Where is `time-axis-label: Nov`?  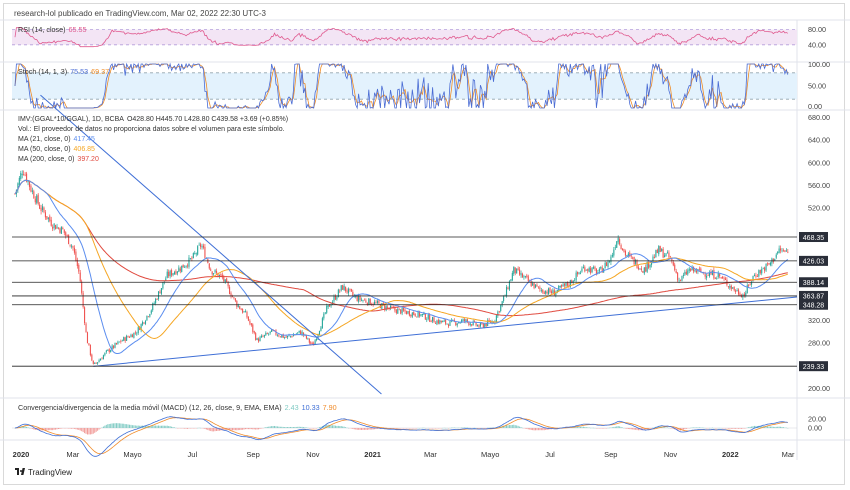
time-axis-label: Nov is located at coordinates (671, 454).